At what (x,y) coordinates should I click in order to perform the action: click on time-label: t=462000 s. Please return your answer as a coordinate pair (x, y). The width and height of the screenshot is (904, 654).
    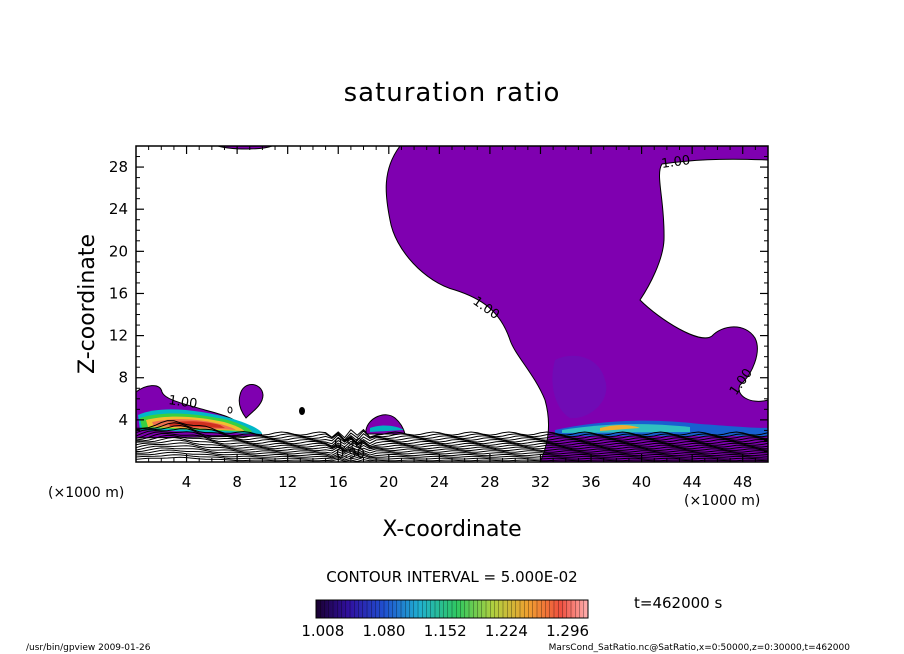
    Looking at the image, I should click on (678, 603).